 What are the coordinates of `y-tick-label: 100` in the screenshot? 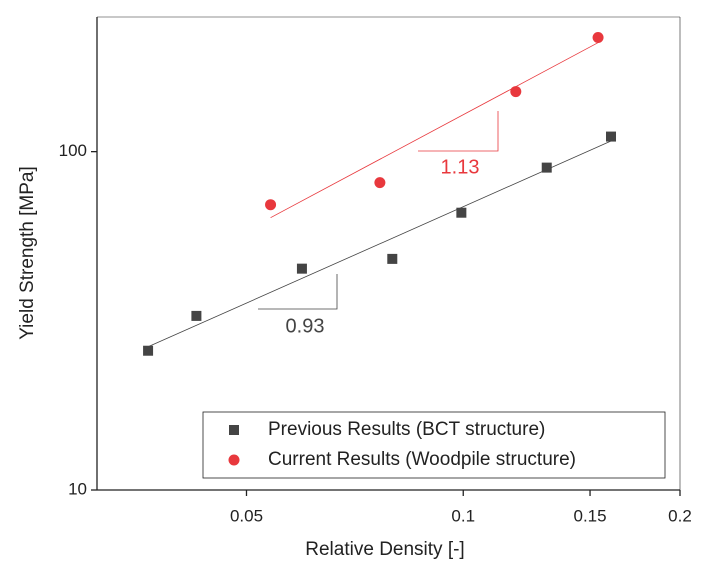 It's located at (73, 150).